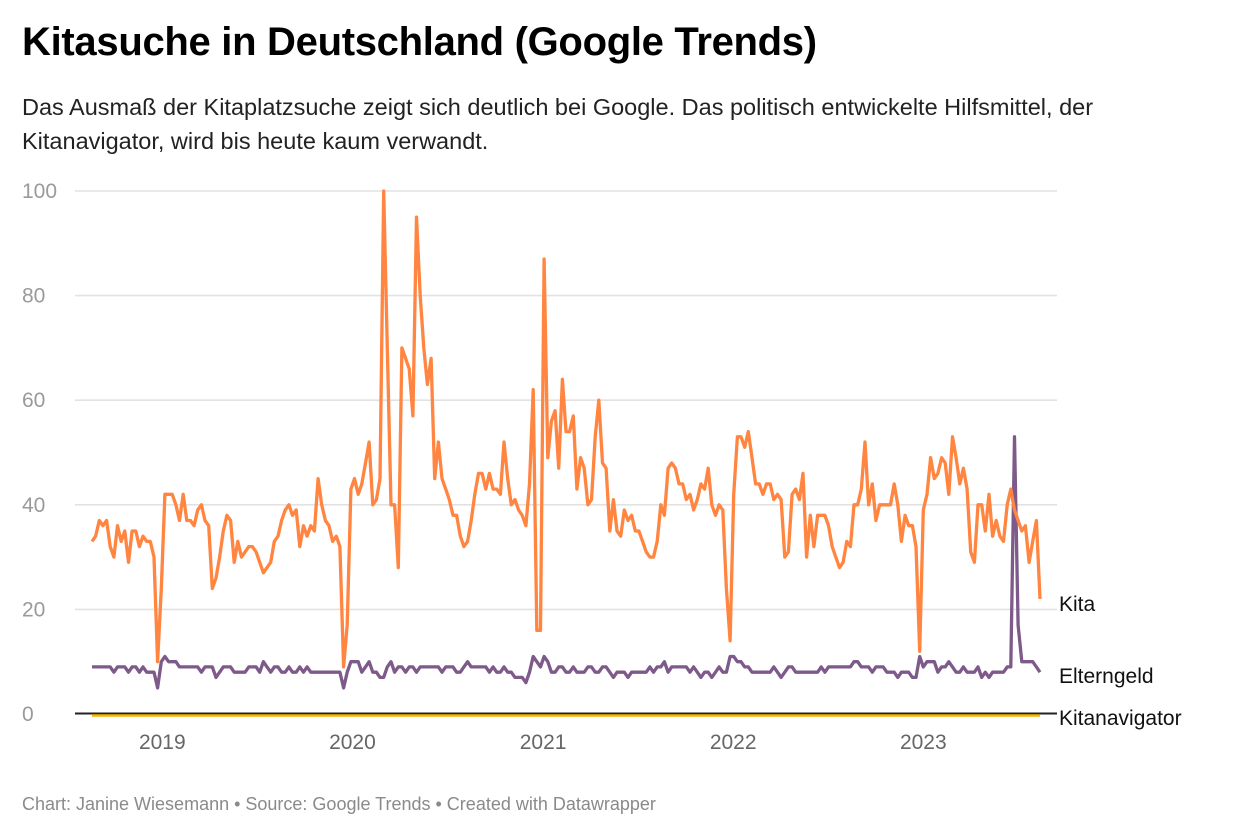 Image resolution: width=1240 pixels, height=840 pixels. What do you see at coordinates (1077, 604) in the screenshot?
I see `series-label-kita: Kita` at bounding box center [1077, 604].